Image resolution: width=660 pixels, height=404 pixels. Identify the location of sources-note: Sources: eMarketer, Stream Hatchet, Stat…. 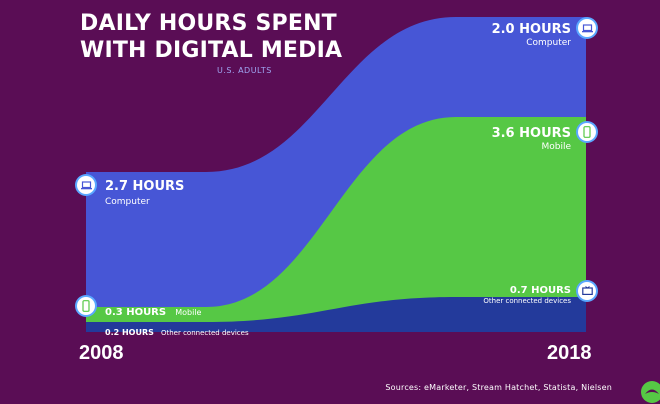
(498, 387).